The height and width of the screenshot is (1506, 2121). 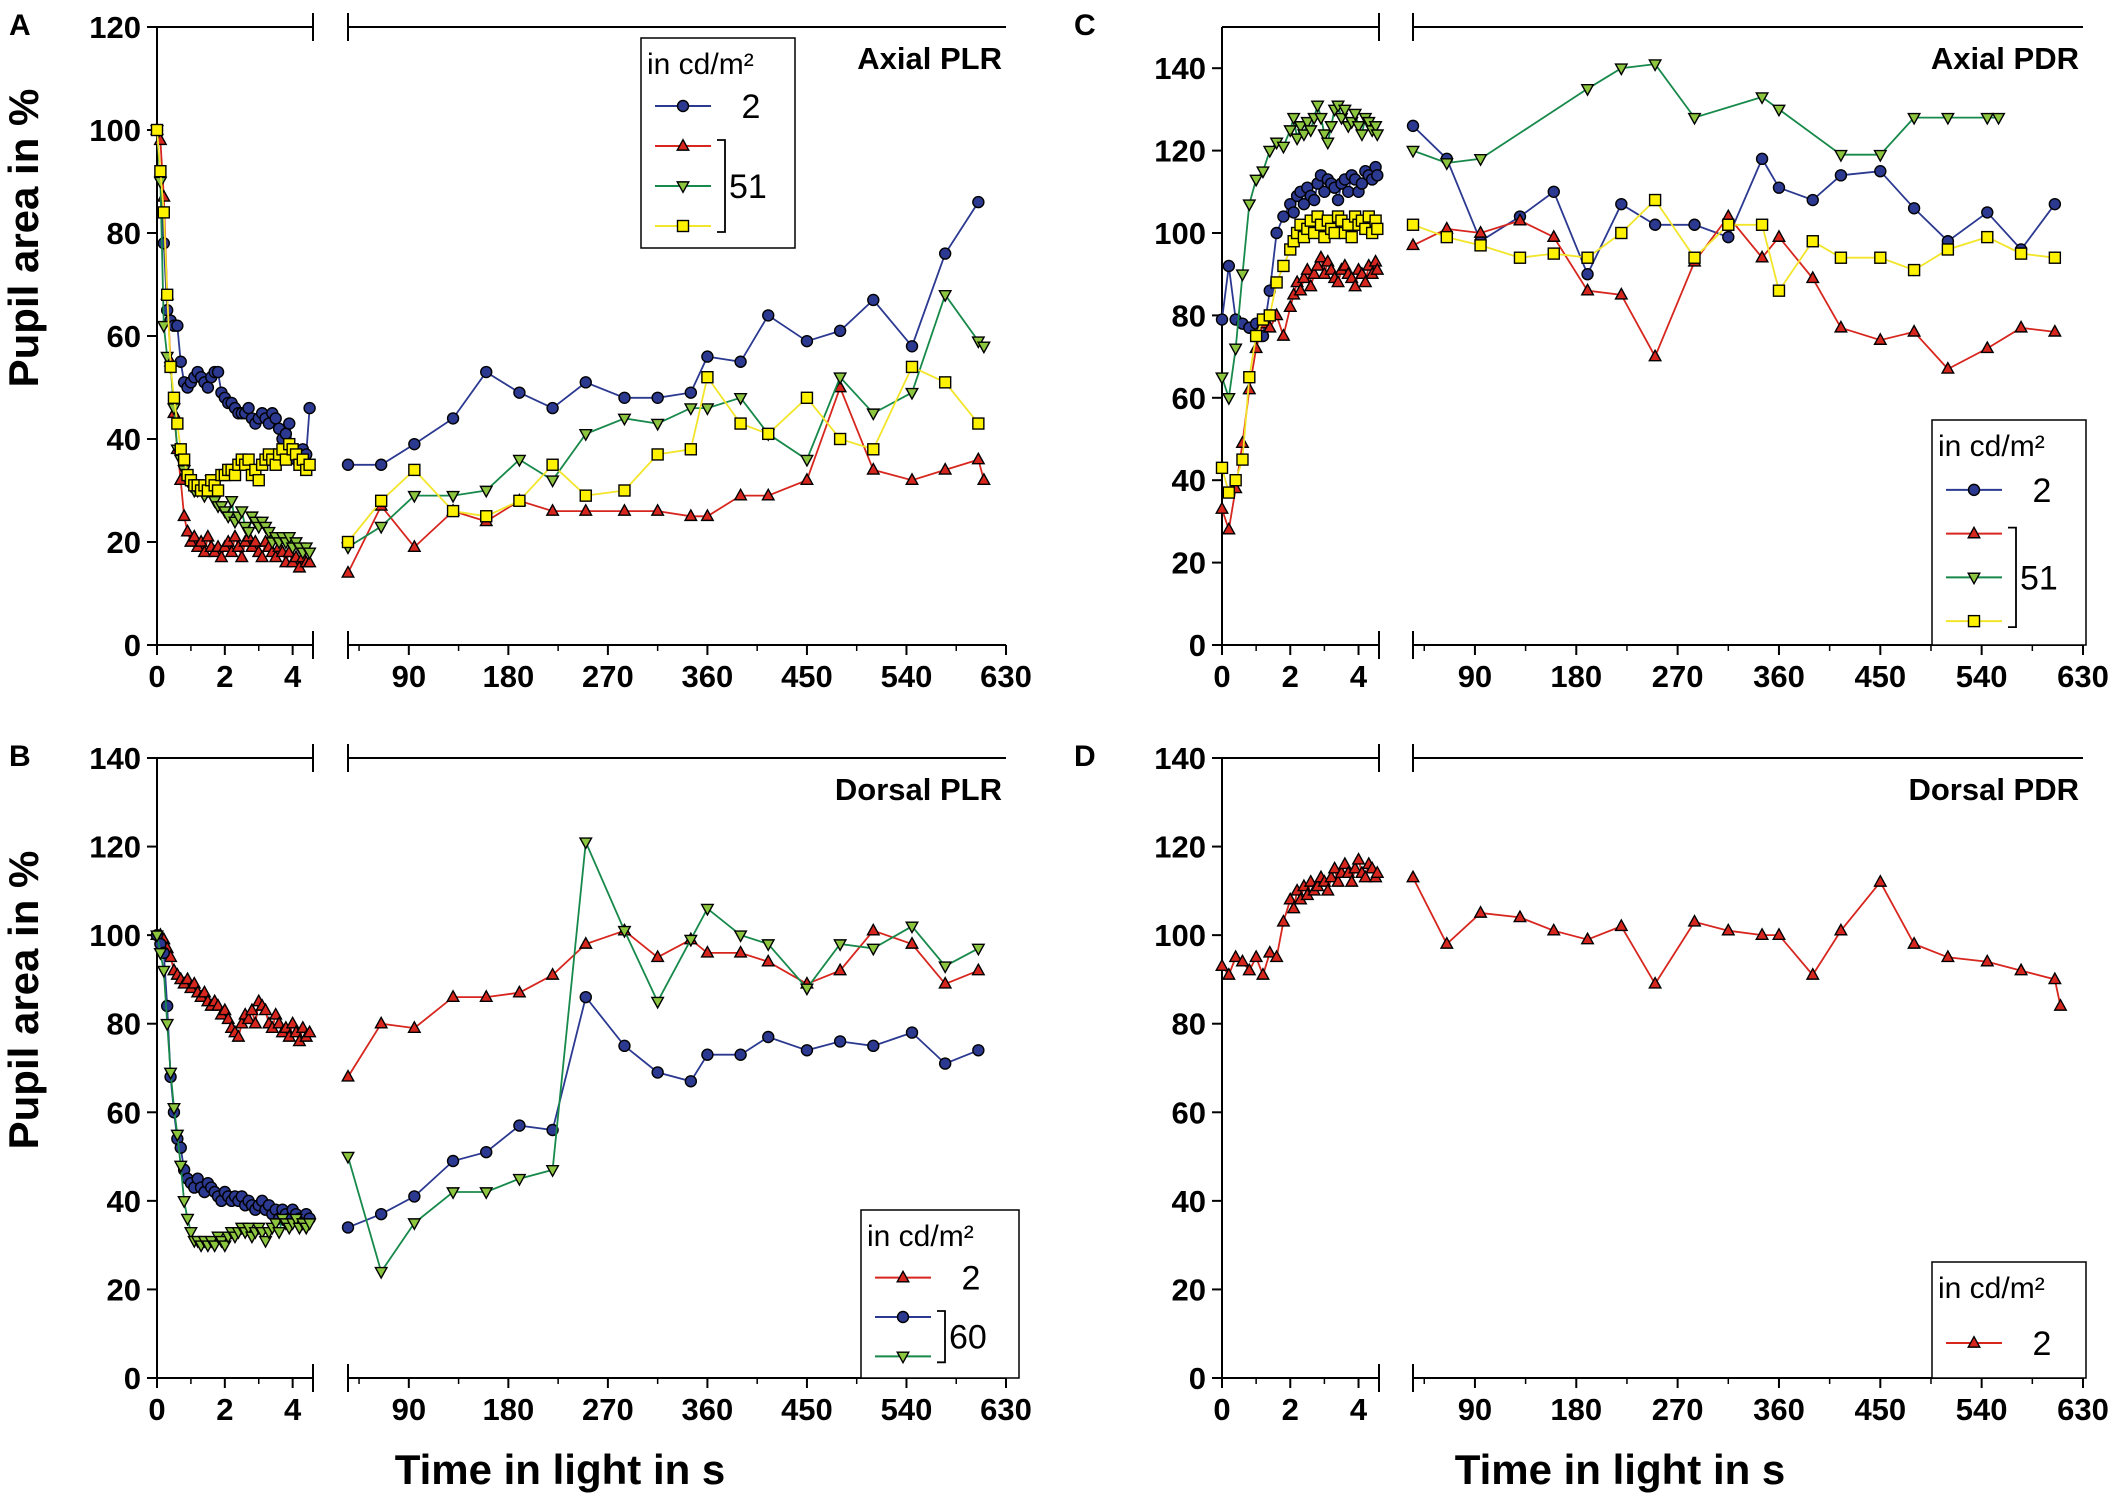 I want to click on panel-title: Dorsal PDR, so click(x=1993, y=789).